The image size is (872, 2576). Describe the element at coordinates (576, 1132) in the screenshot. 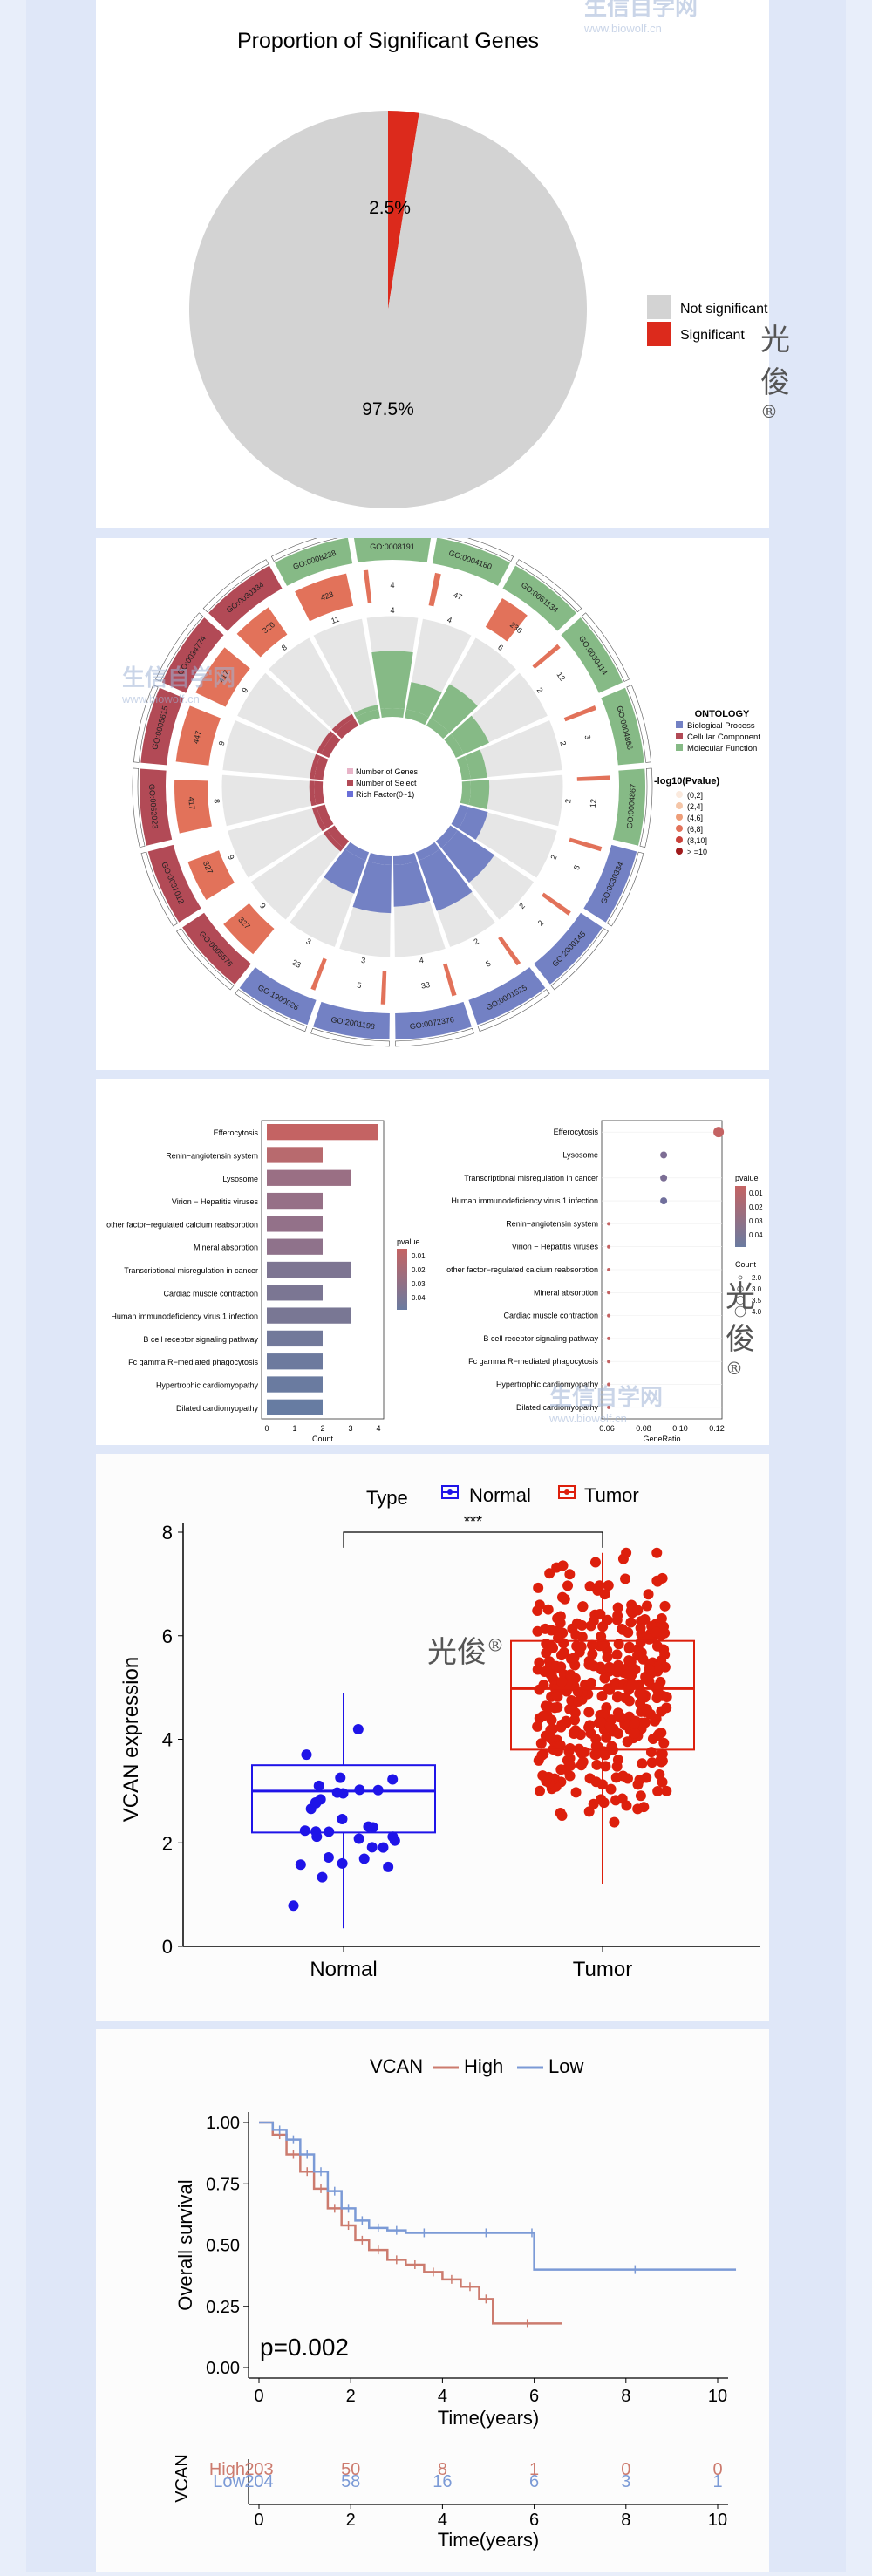

I see `kegg-dot-label: Efferocytosis` at that location.